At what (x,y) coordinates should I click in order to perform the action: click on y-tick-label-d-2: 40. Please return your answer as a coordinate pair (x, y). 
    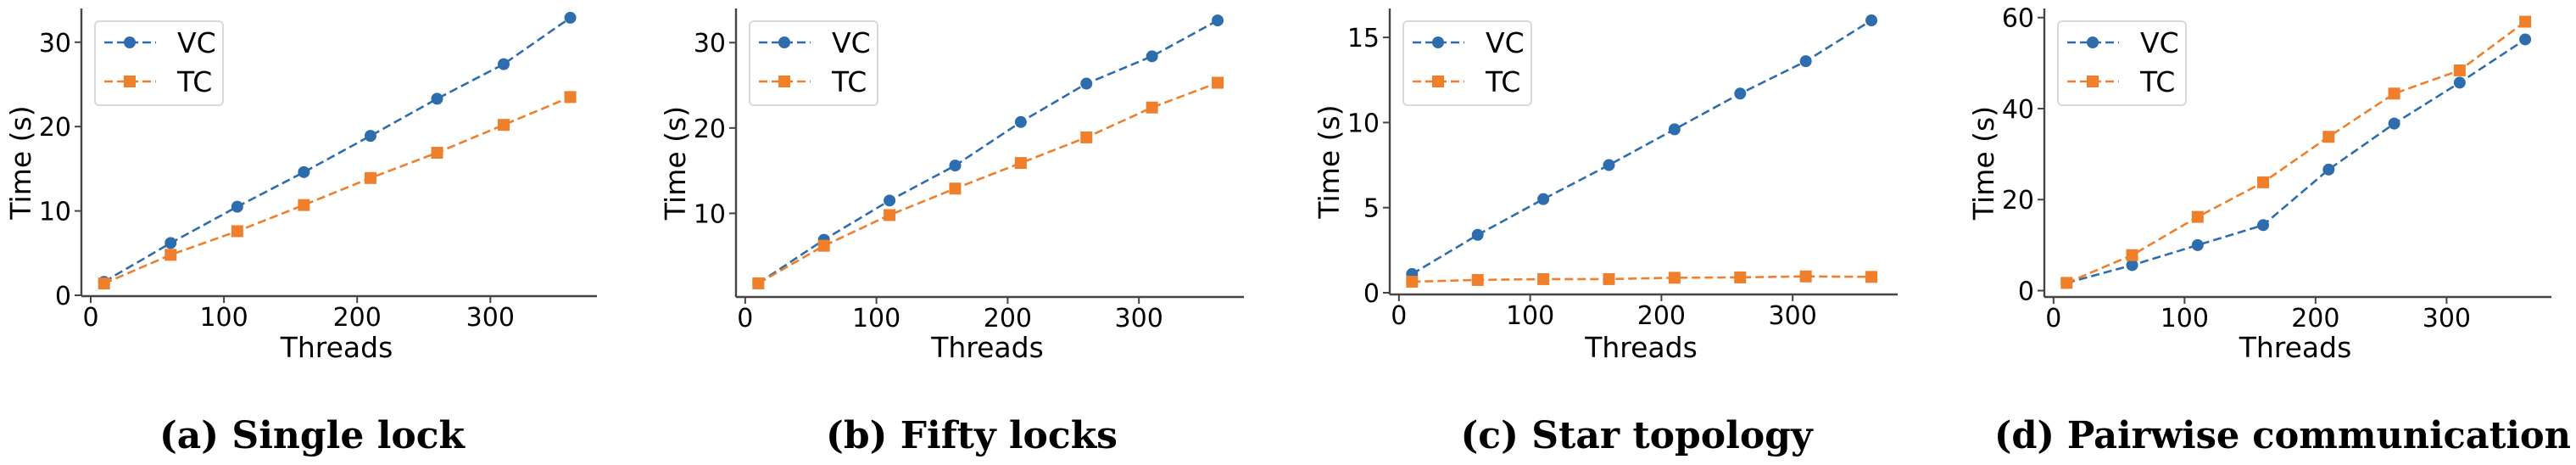
    Looking at the image, I should click on (2018, 110).